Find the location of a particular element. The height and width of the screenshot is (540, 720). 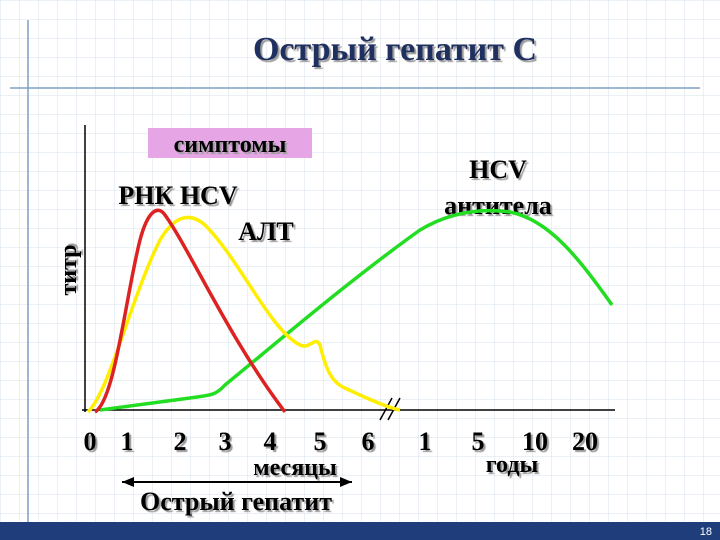

phase-label: Острый гепатит is located at coordinates (236, 501).